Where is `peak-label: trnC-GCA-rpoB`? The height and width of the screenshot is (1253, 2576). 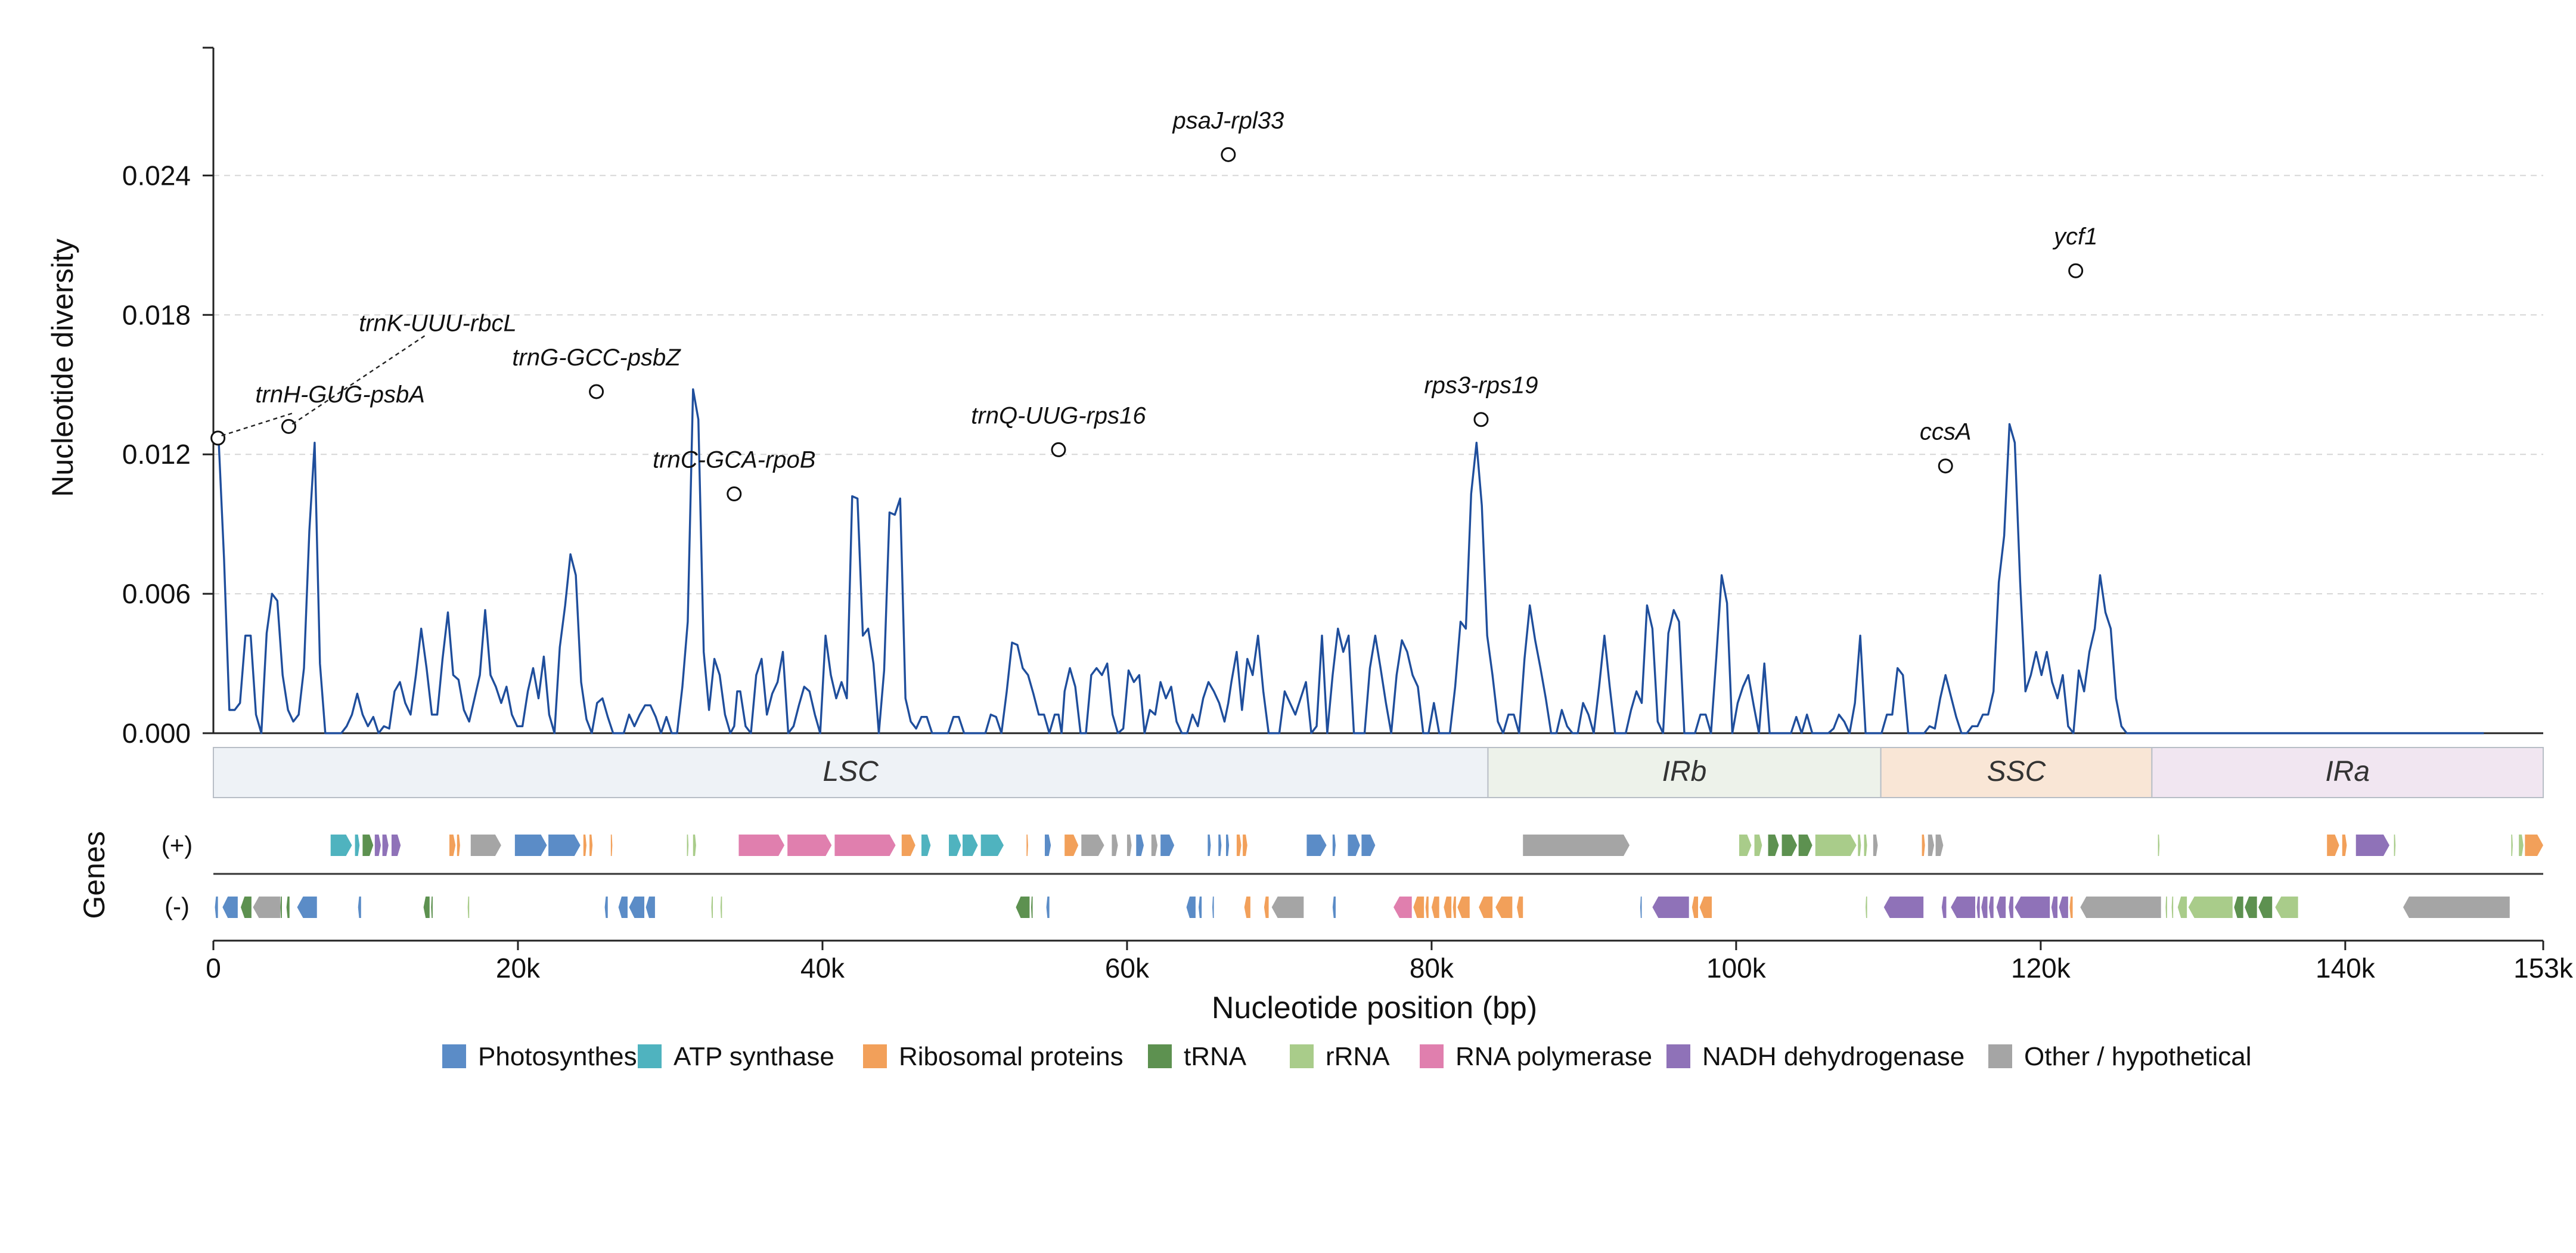 peak-label: trnC-GCA-rpoB is located at coordinates (734, 459).